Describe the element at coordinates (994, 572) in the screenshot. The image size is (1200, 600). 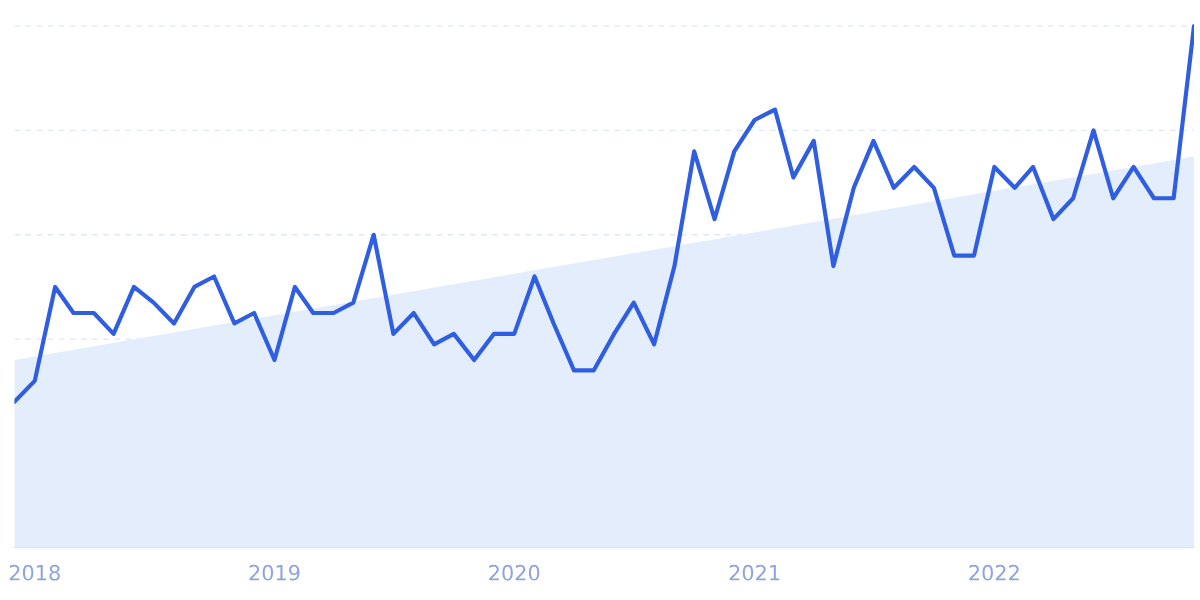
I see `x-tick-label: 2022` at that location.